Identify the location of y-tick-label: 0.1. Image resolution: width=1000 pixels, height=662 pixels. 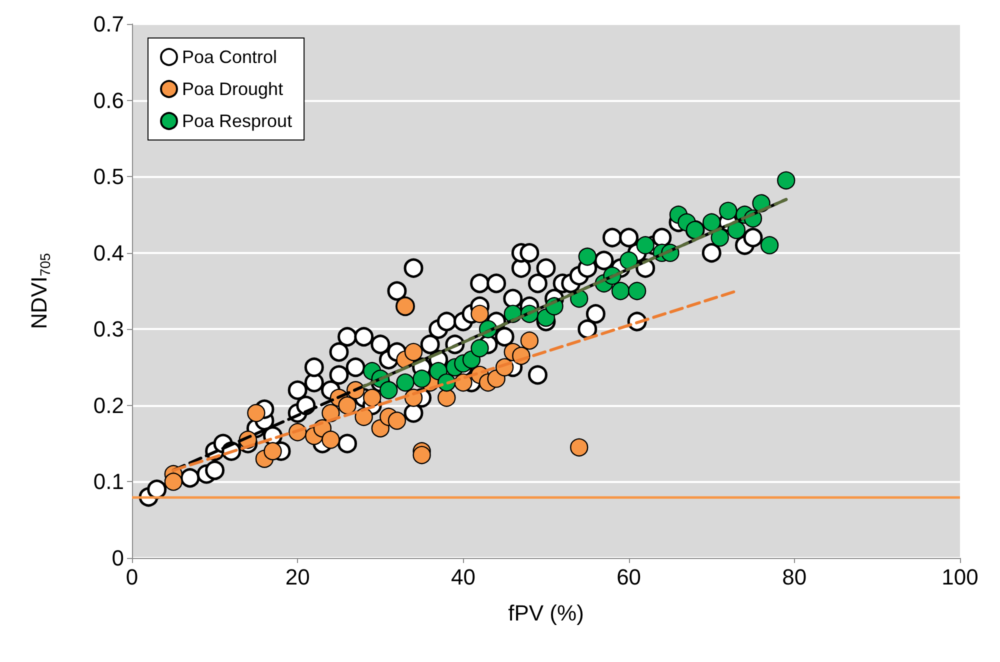
(108, 481).